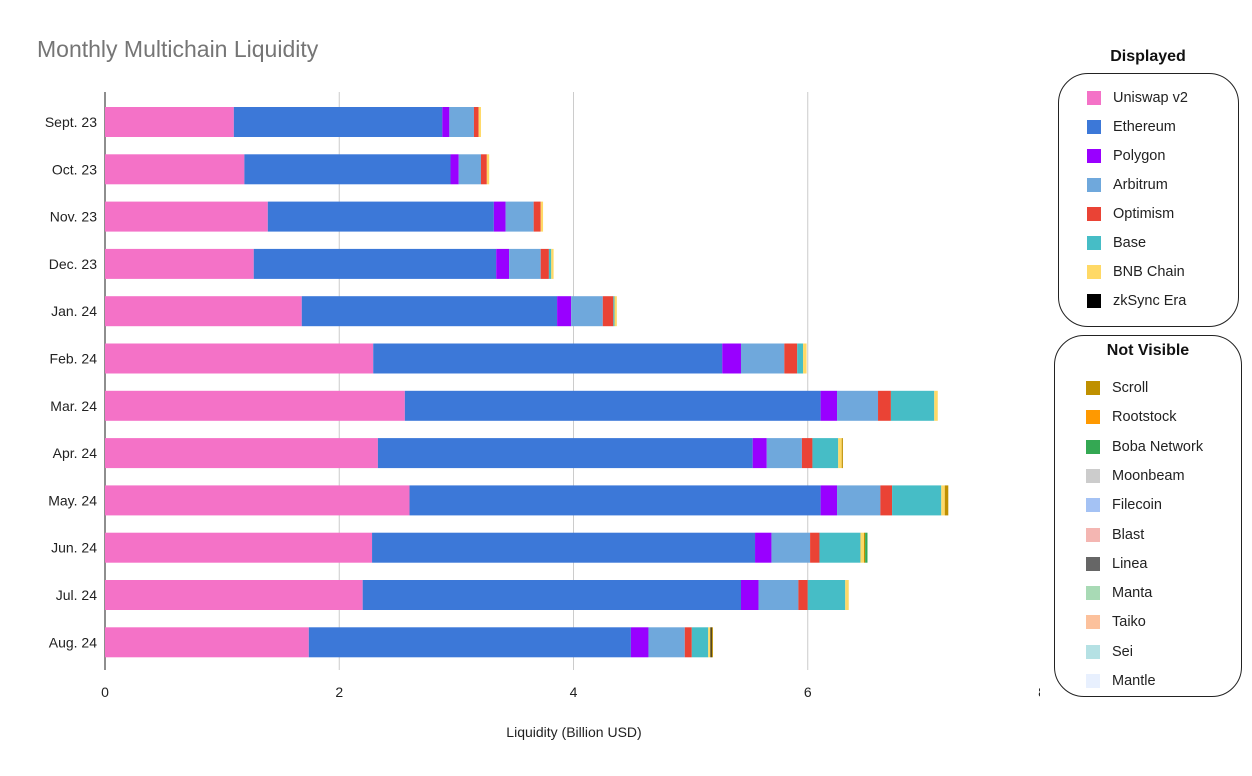  I want to click on legend-label: Scroll, so click(1130, 388).